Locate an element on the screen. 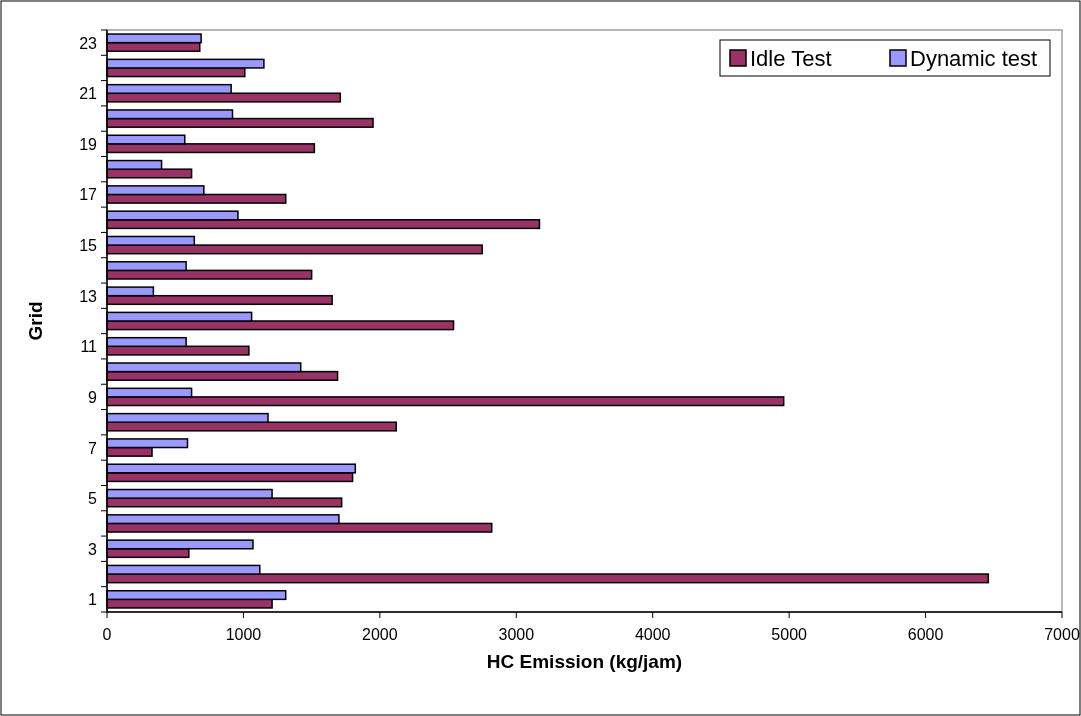 The width and height of the screenshot is (1081, 716). y-tick-label: 5 is located at coordinates (93, 499).